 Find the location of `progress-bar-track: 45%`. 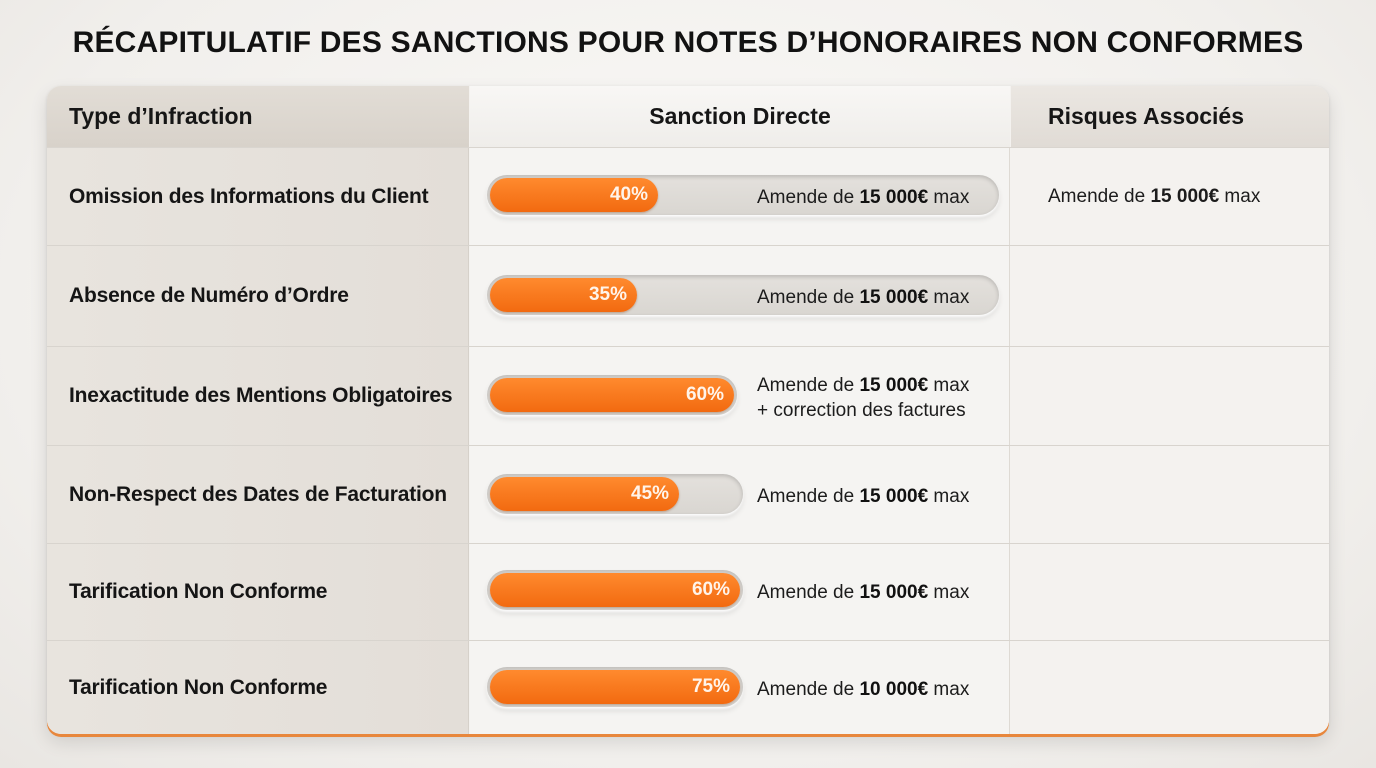

progress-bar-track: 45% is located at coordinates (615, 494).